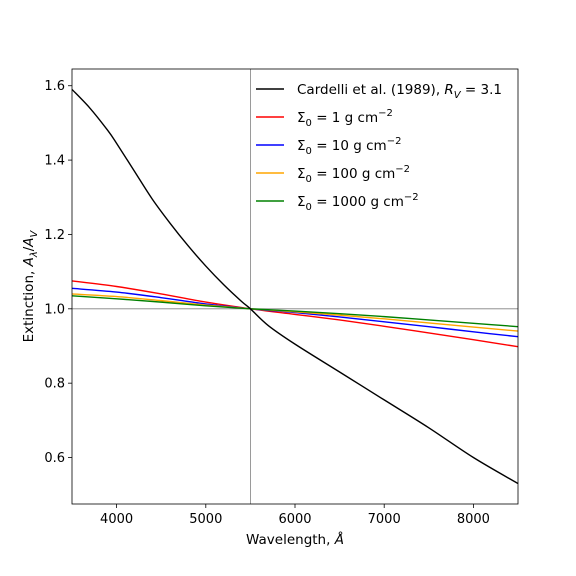 The image size is (576, 576). I want to click on legend-label-4: Σ0 = 1000 g cm−2, so click(358, 202).